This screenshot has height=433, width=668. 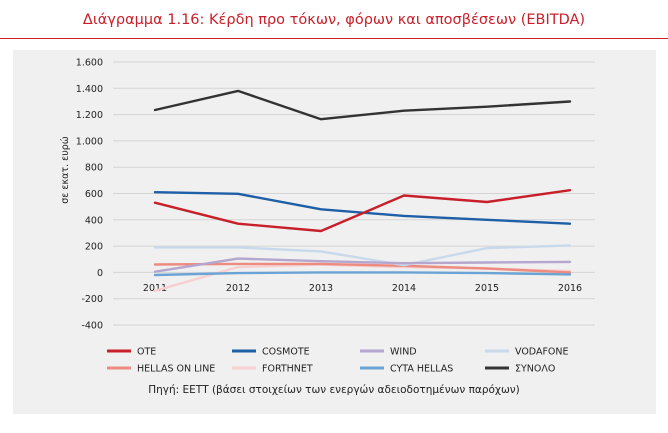 What do you see at coordinates (403, 352) in the screenshot?
I see `legend-label: WIND` at bounding box center [403, 352].